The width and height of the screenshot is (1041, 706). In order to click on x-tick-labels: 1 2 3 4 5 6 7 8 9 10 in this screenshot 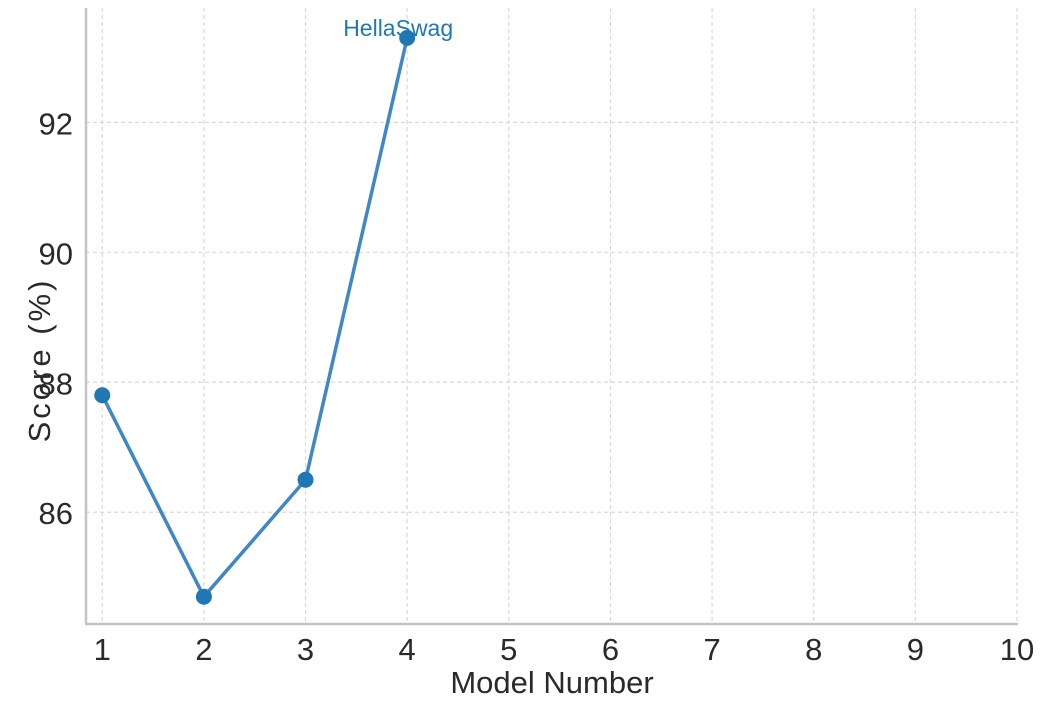, I will do `click(564, 649)`.